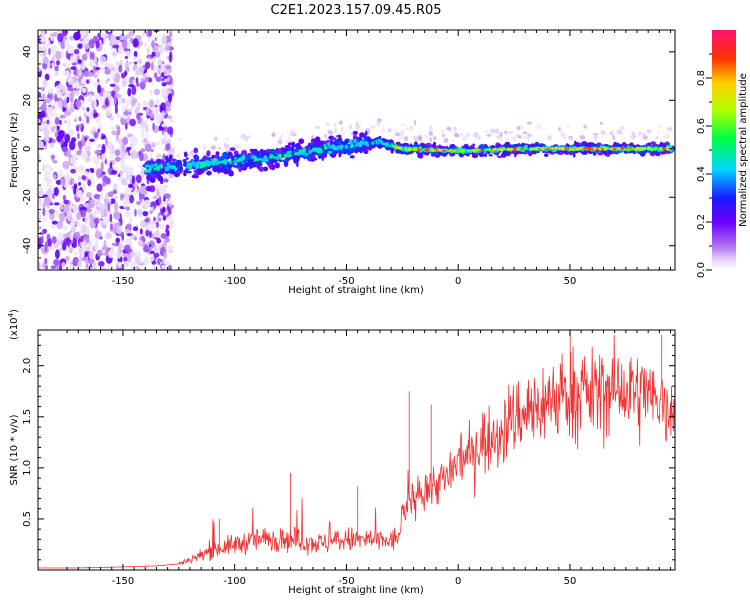 The image size is (750, 600). I want to click on colorbar-gradient, so click(724, 150).